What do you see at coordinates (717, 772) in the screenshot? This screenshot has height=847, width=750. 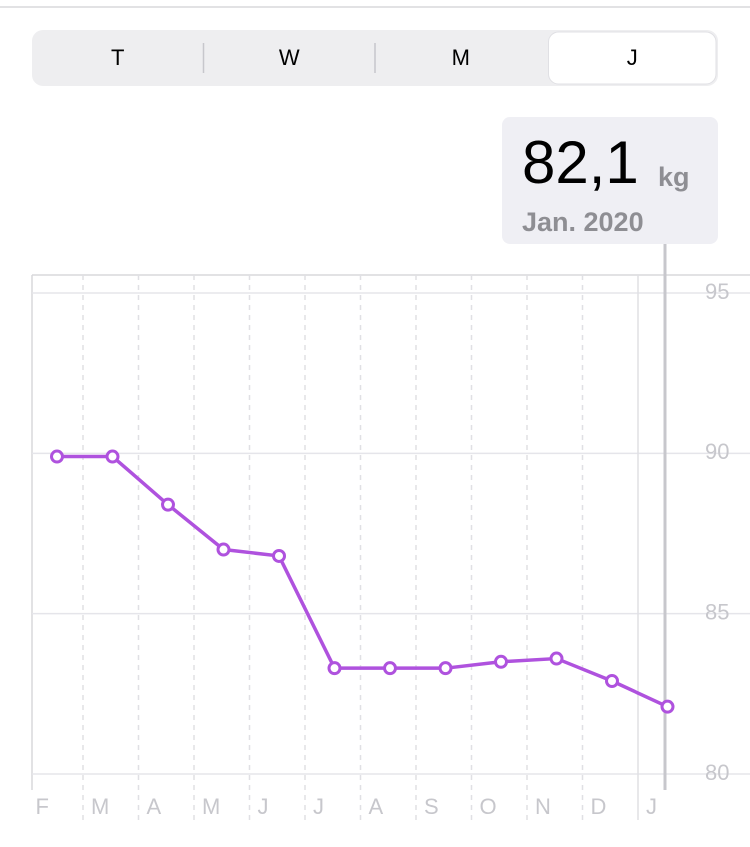 I see `y-tick-label: 80` at bounding box center [717, 772].